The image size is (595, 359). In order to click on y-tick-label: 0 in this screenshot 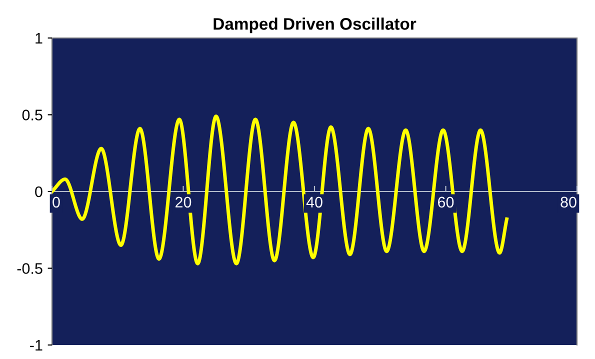, I will do `click(38, 192)`.